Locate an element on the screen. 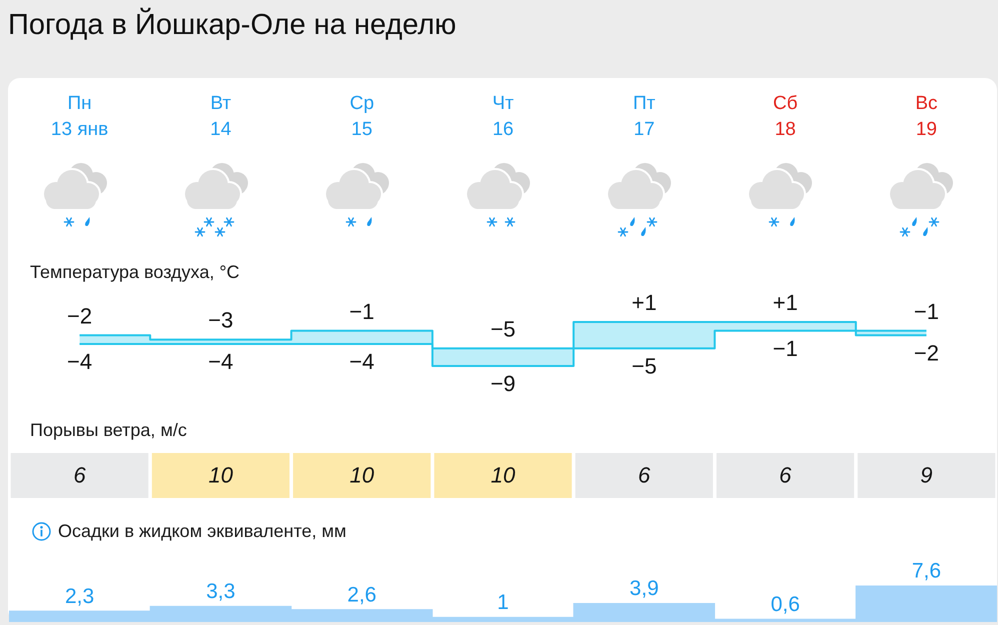  data-label: 2,3 is located at coordinates (79, 596).